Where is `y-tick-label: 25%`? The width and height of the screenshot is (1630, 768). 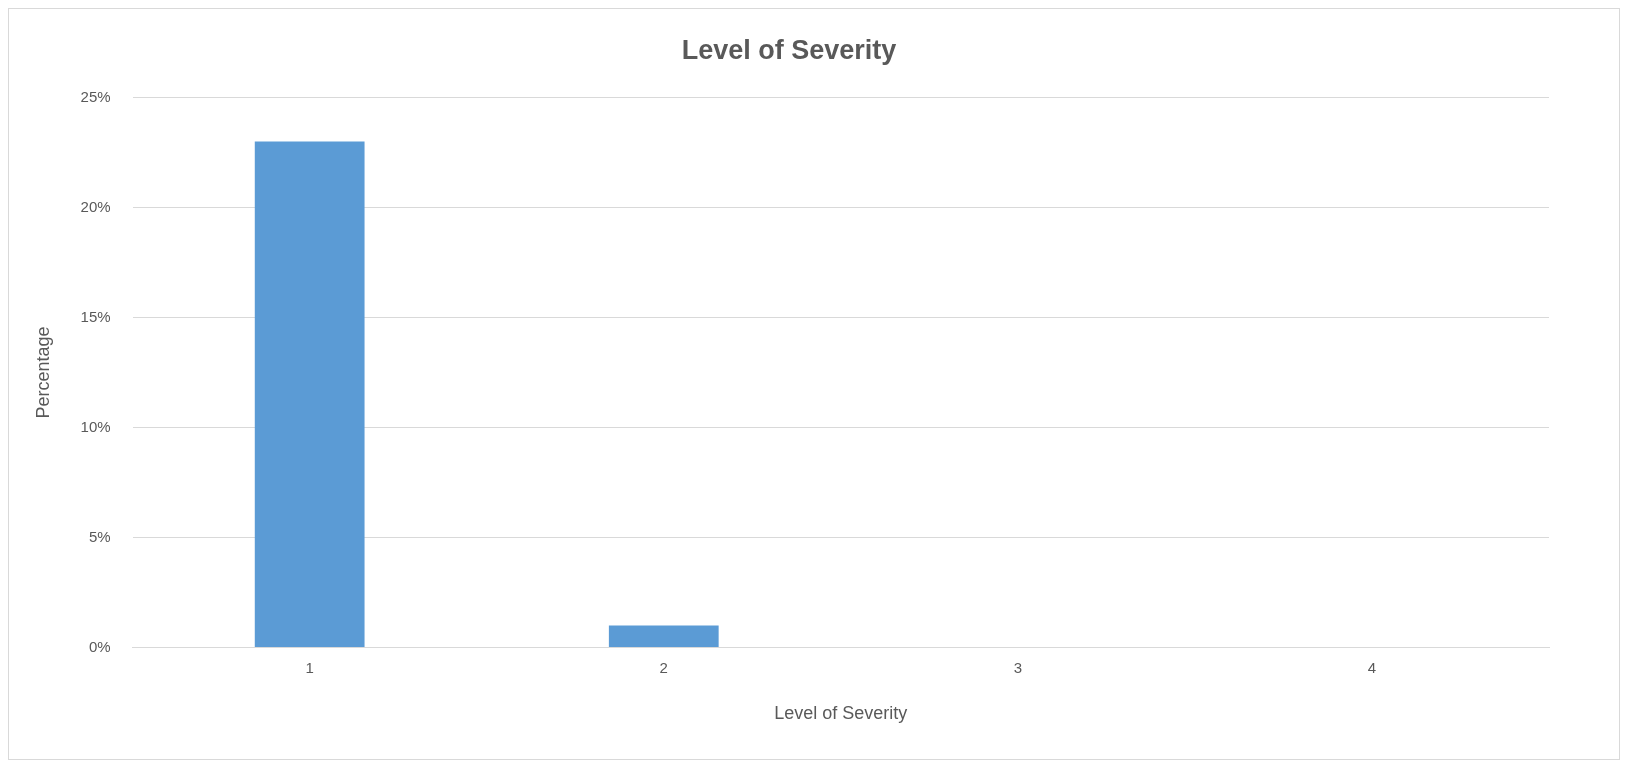
y-tick-label: 25% is located at coordinates (95, 96).